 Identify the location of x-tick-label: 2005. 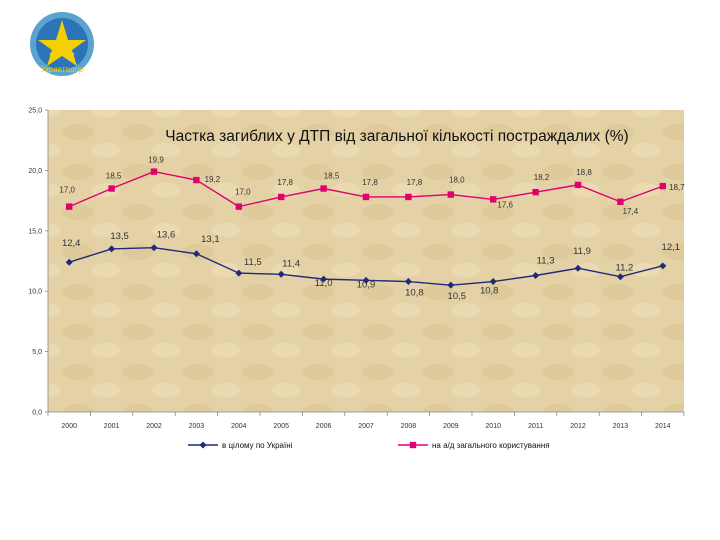
(281, 426).